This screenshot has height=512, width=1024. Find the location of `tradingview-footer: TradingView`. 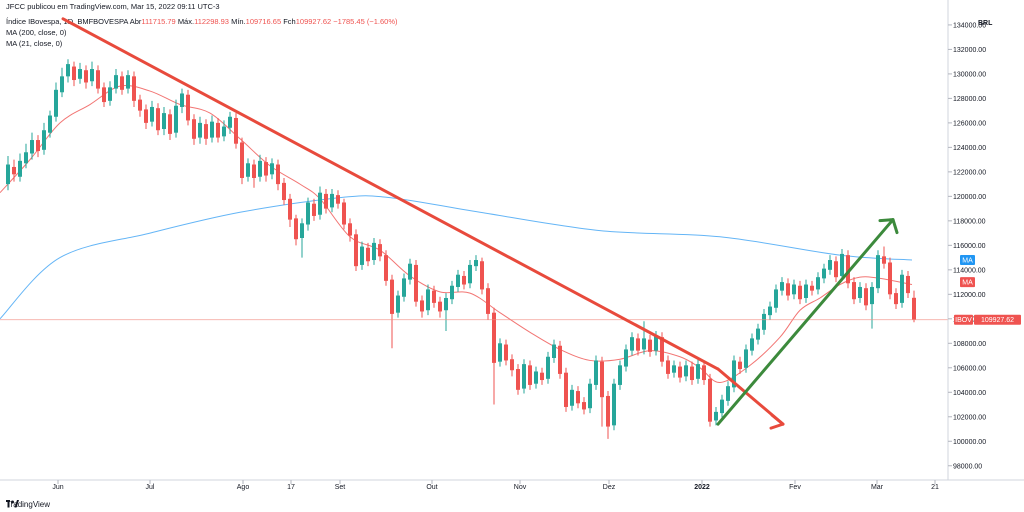

tradingview-footer: TradingView is located at coordinates (28, 504).